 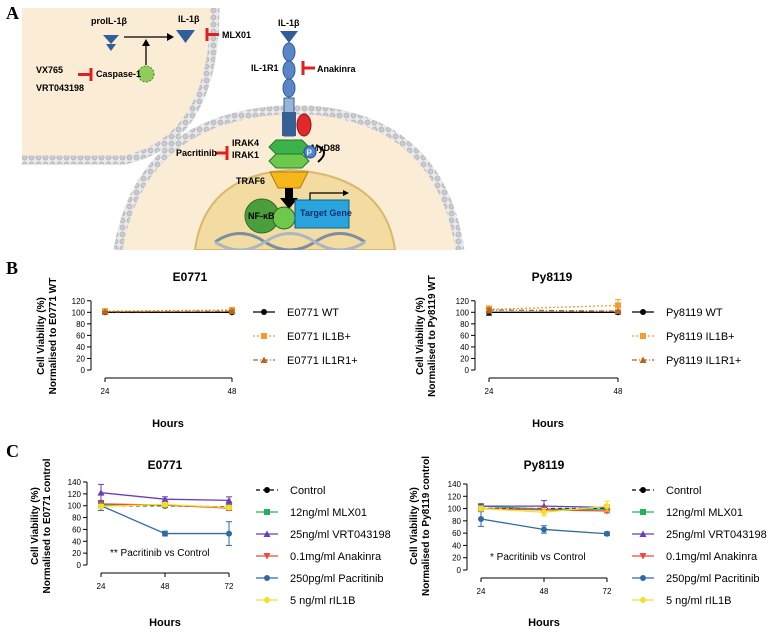 What do you see at coordinates (321, 154) in the screenshot?
I see `phosphorylation-arrow-icon` at bounding box center [321, 154].